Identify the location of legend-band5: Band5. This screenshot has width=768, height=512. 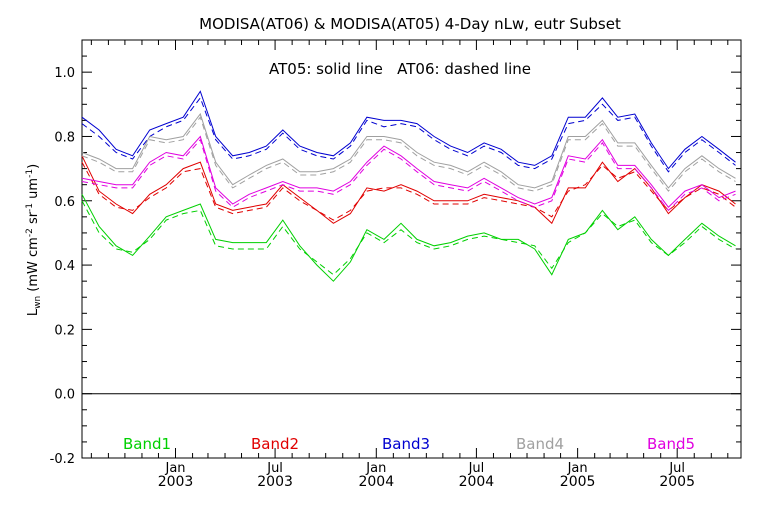
(671, 444).